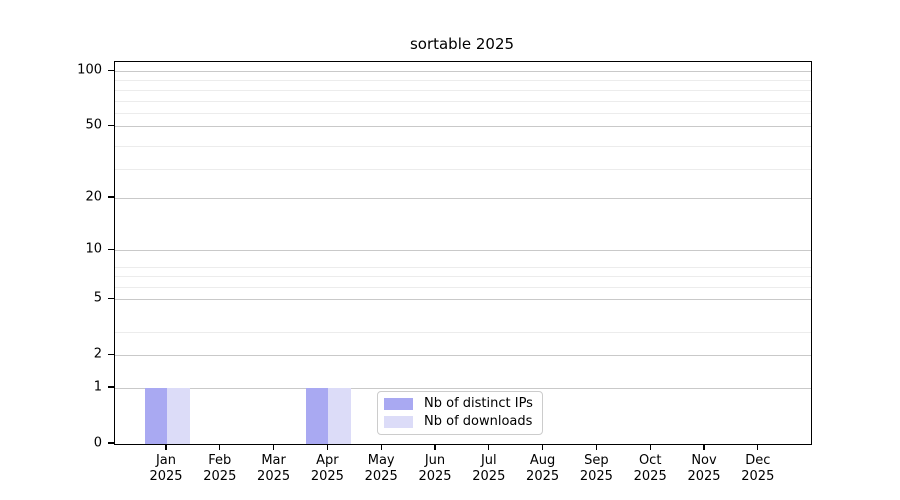 The image size is (900, 500). Describe the element at coordinates (97, 387) in the screenshot. I see `y-tick-label-1: 1` at that location.